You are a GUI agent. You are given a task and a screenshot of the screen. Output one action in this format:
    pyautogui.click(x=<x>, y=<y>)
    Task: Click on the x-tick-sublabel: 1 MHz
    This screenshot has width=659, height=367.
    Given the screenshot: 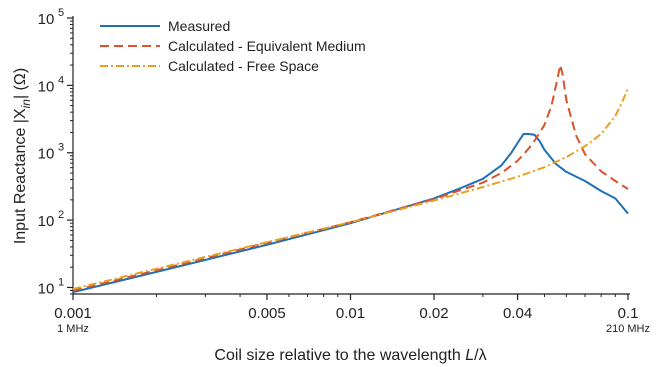 What is the action you would take?
    pyautogui.click(x=73, y=329)
    